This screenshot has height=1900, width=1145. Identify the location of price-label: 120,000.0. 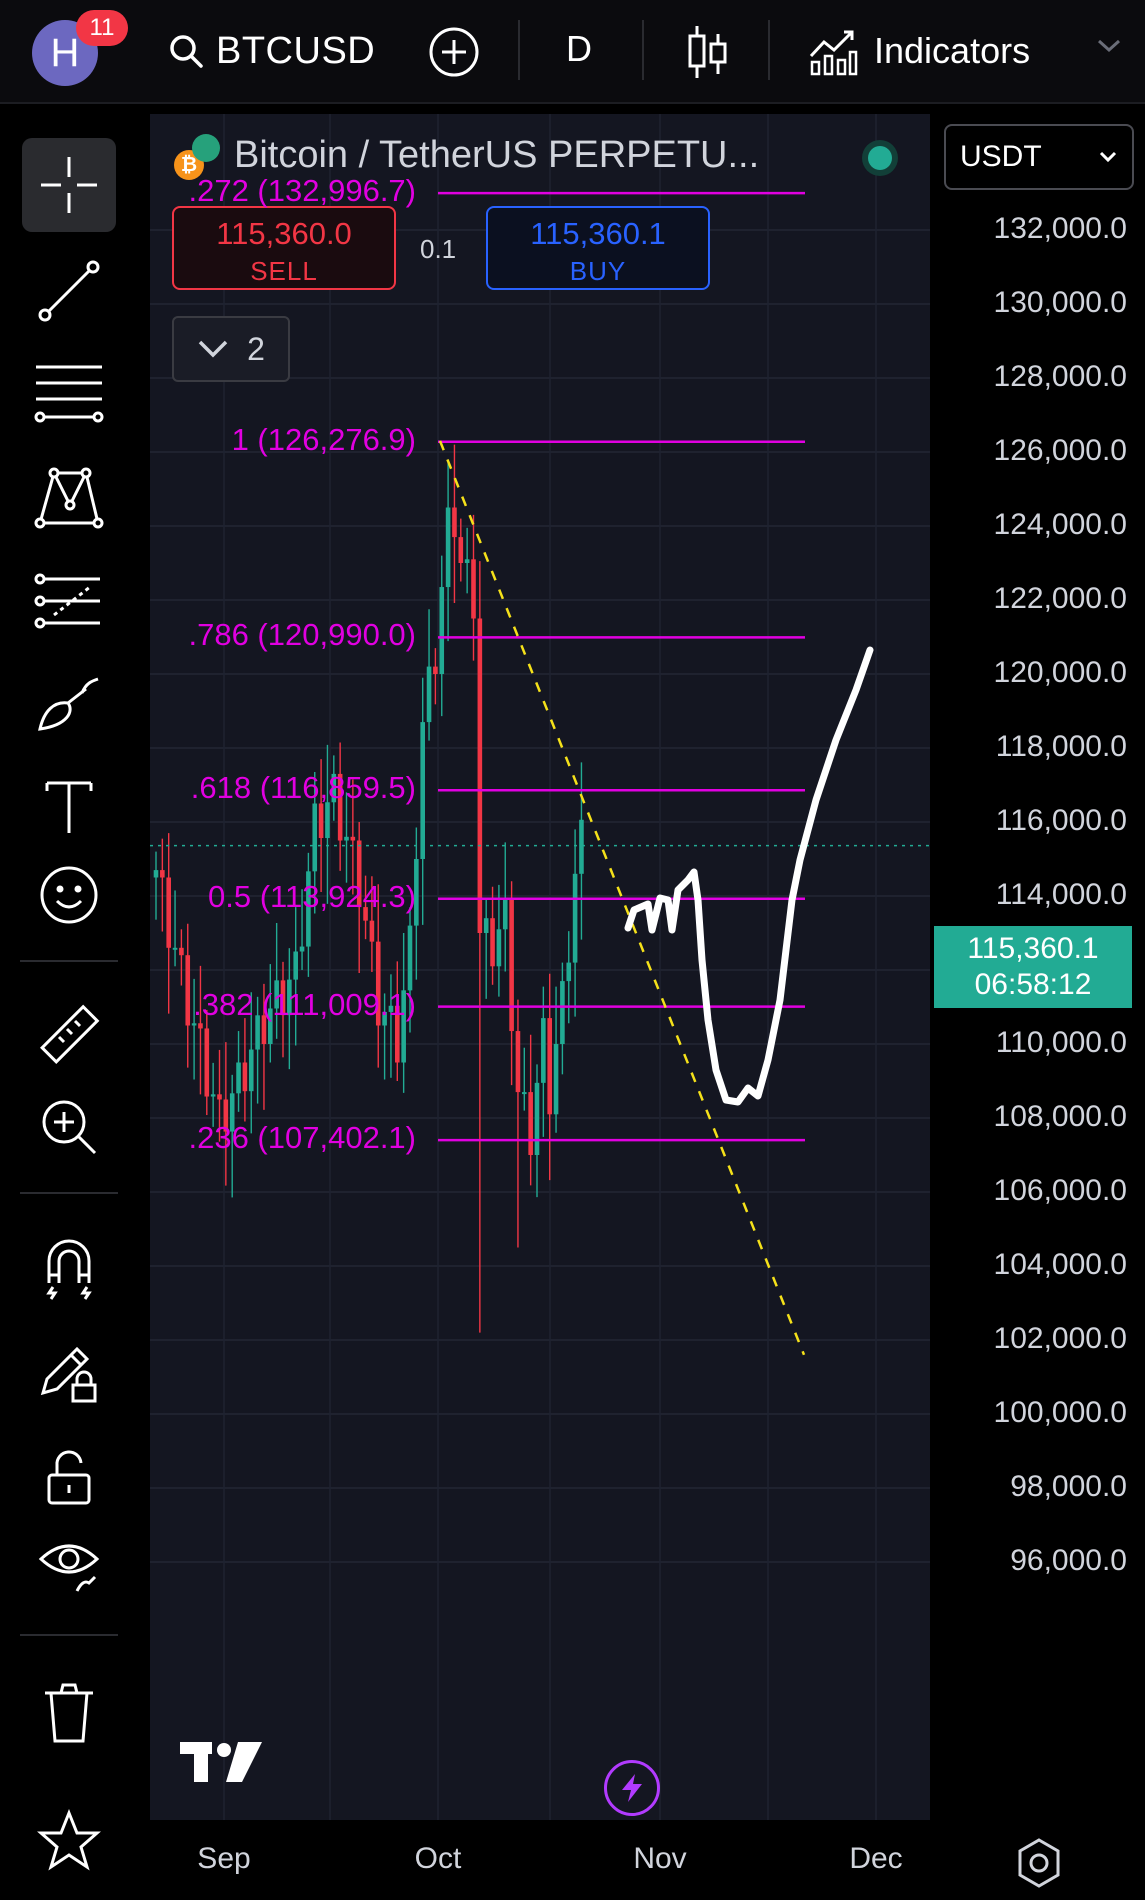
(1060, 672).